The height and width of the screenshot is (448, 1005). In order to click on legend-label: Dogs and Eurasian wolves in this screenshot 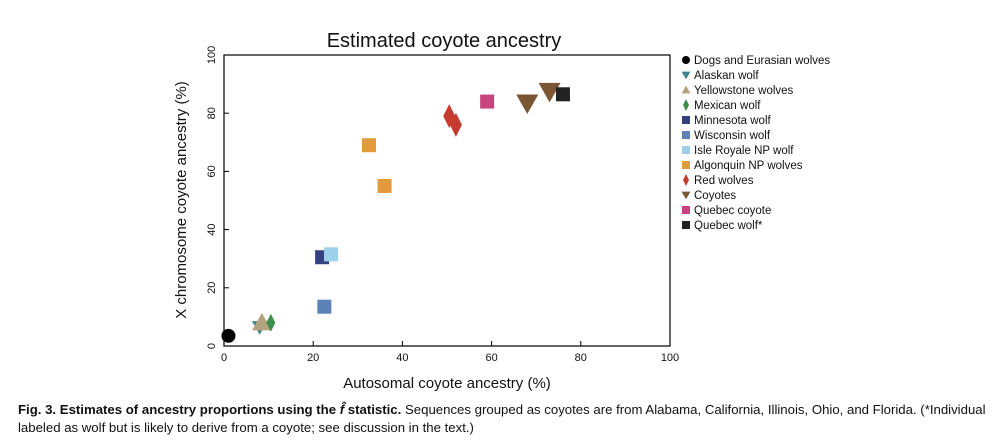, I will do `click(762, 61)`.